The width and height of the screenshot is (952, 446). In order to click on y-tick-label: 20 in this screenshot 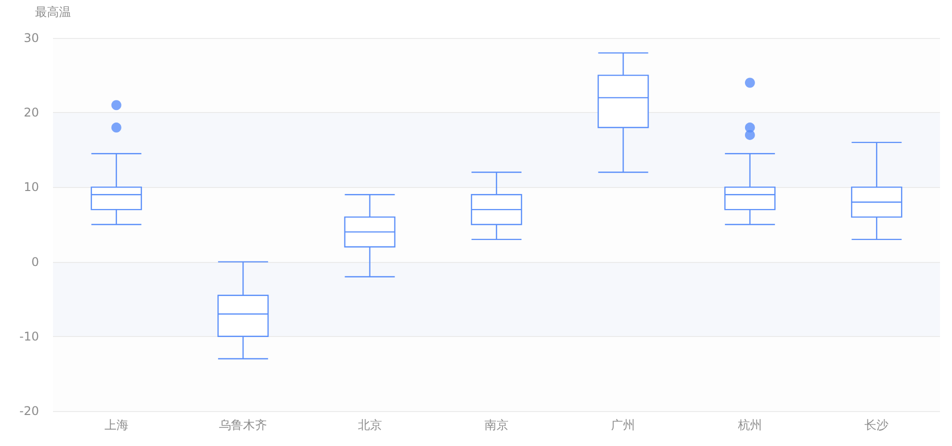, I will do `click(31, 113)`.